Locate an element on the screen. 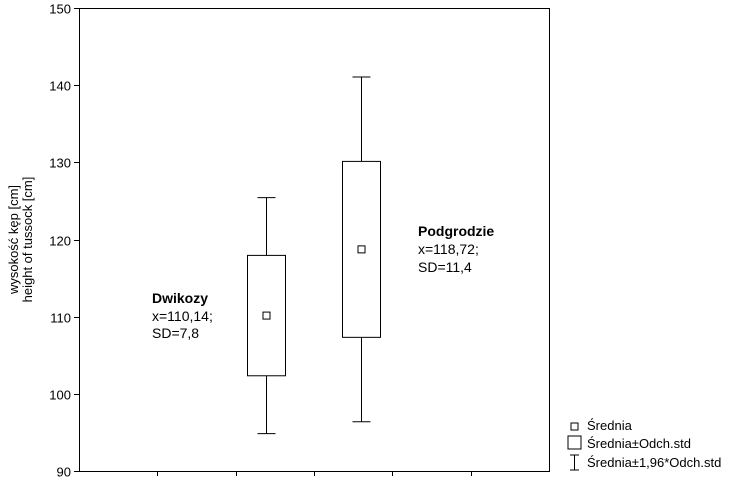 The height and width of the screenshot is (480, 749). y-axis-ticks: 90 100 110 120 130 140 150 is located at coordinates (64, 241).